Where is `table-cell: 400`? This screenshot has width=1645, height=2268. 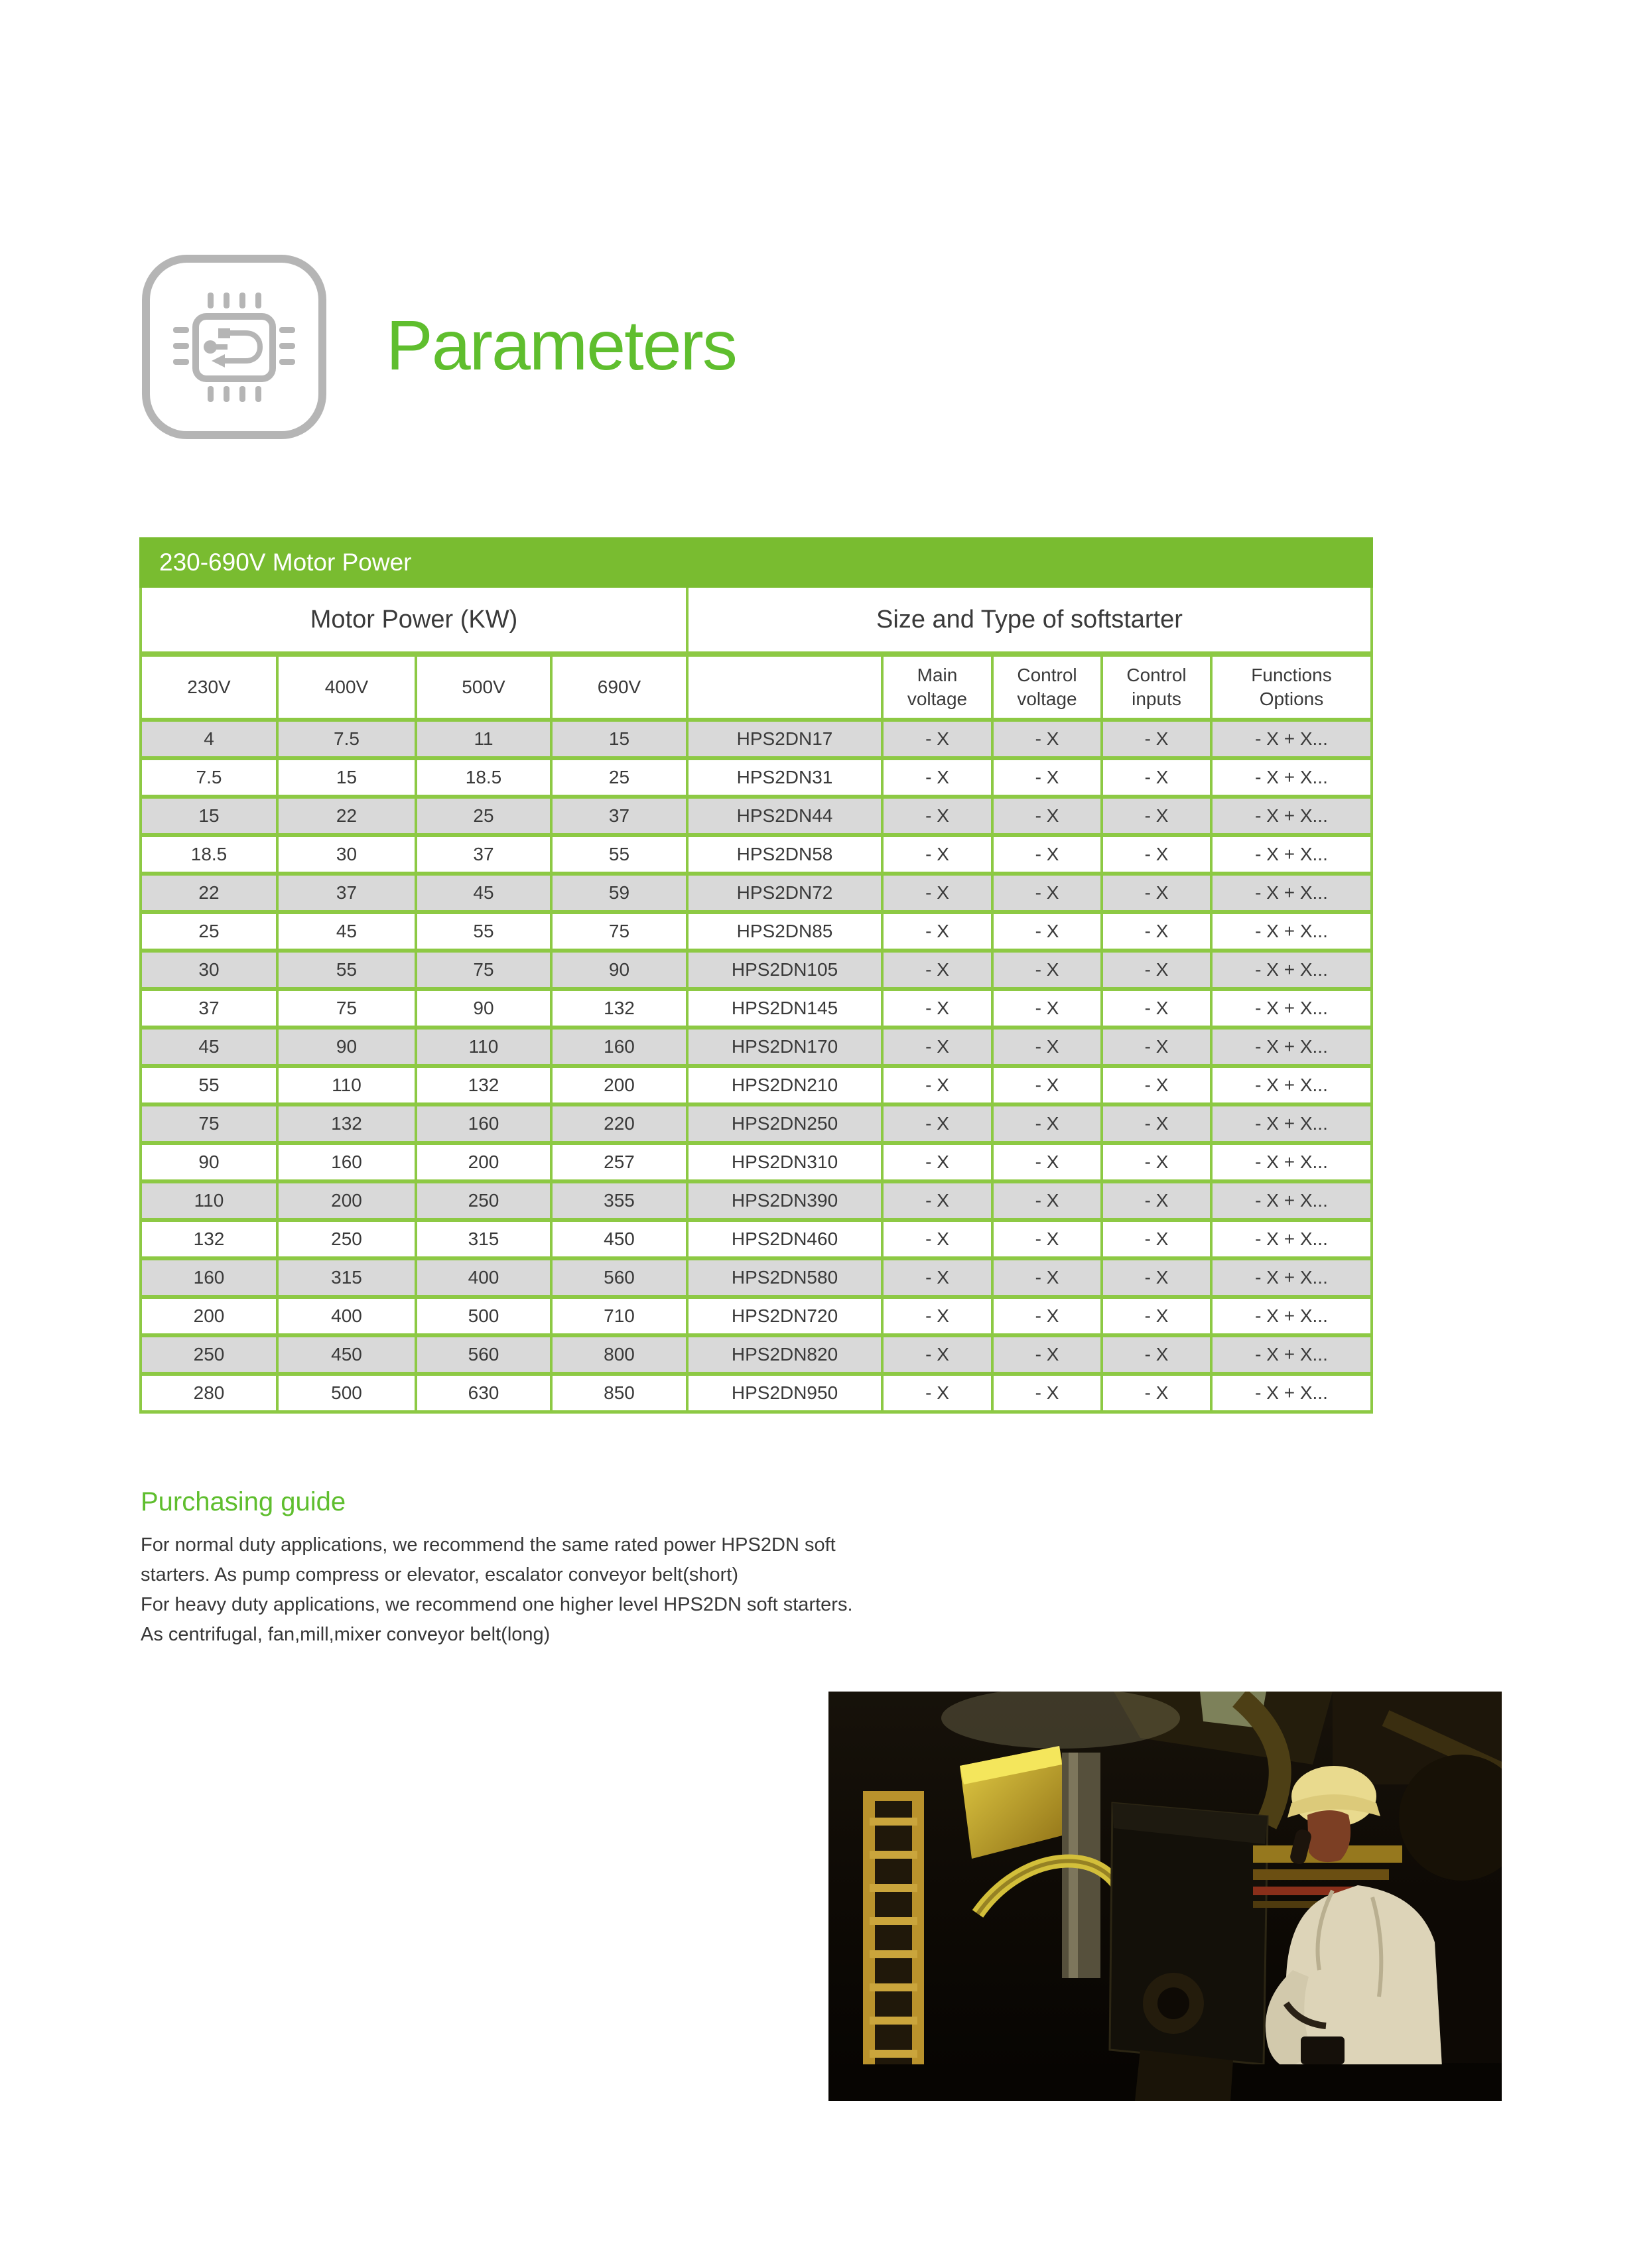 table-cell: 400 is located at coordinates (483, 1278).